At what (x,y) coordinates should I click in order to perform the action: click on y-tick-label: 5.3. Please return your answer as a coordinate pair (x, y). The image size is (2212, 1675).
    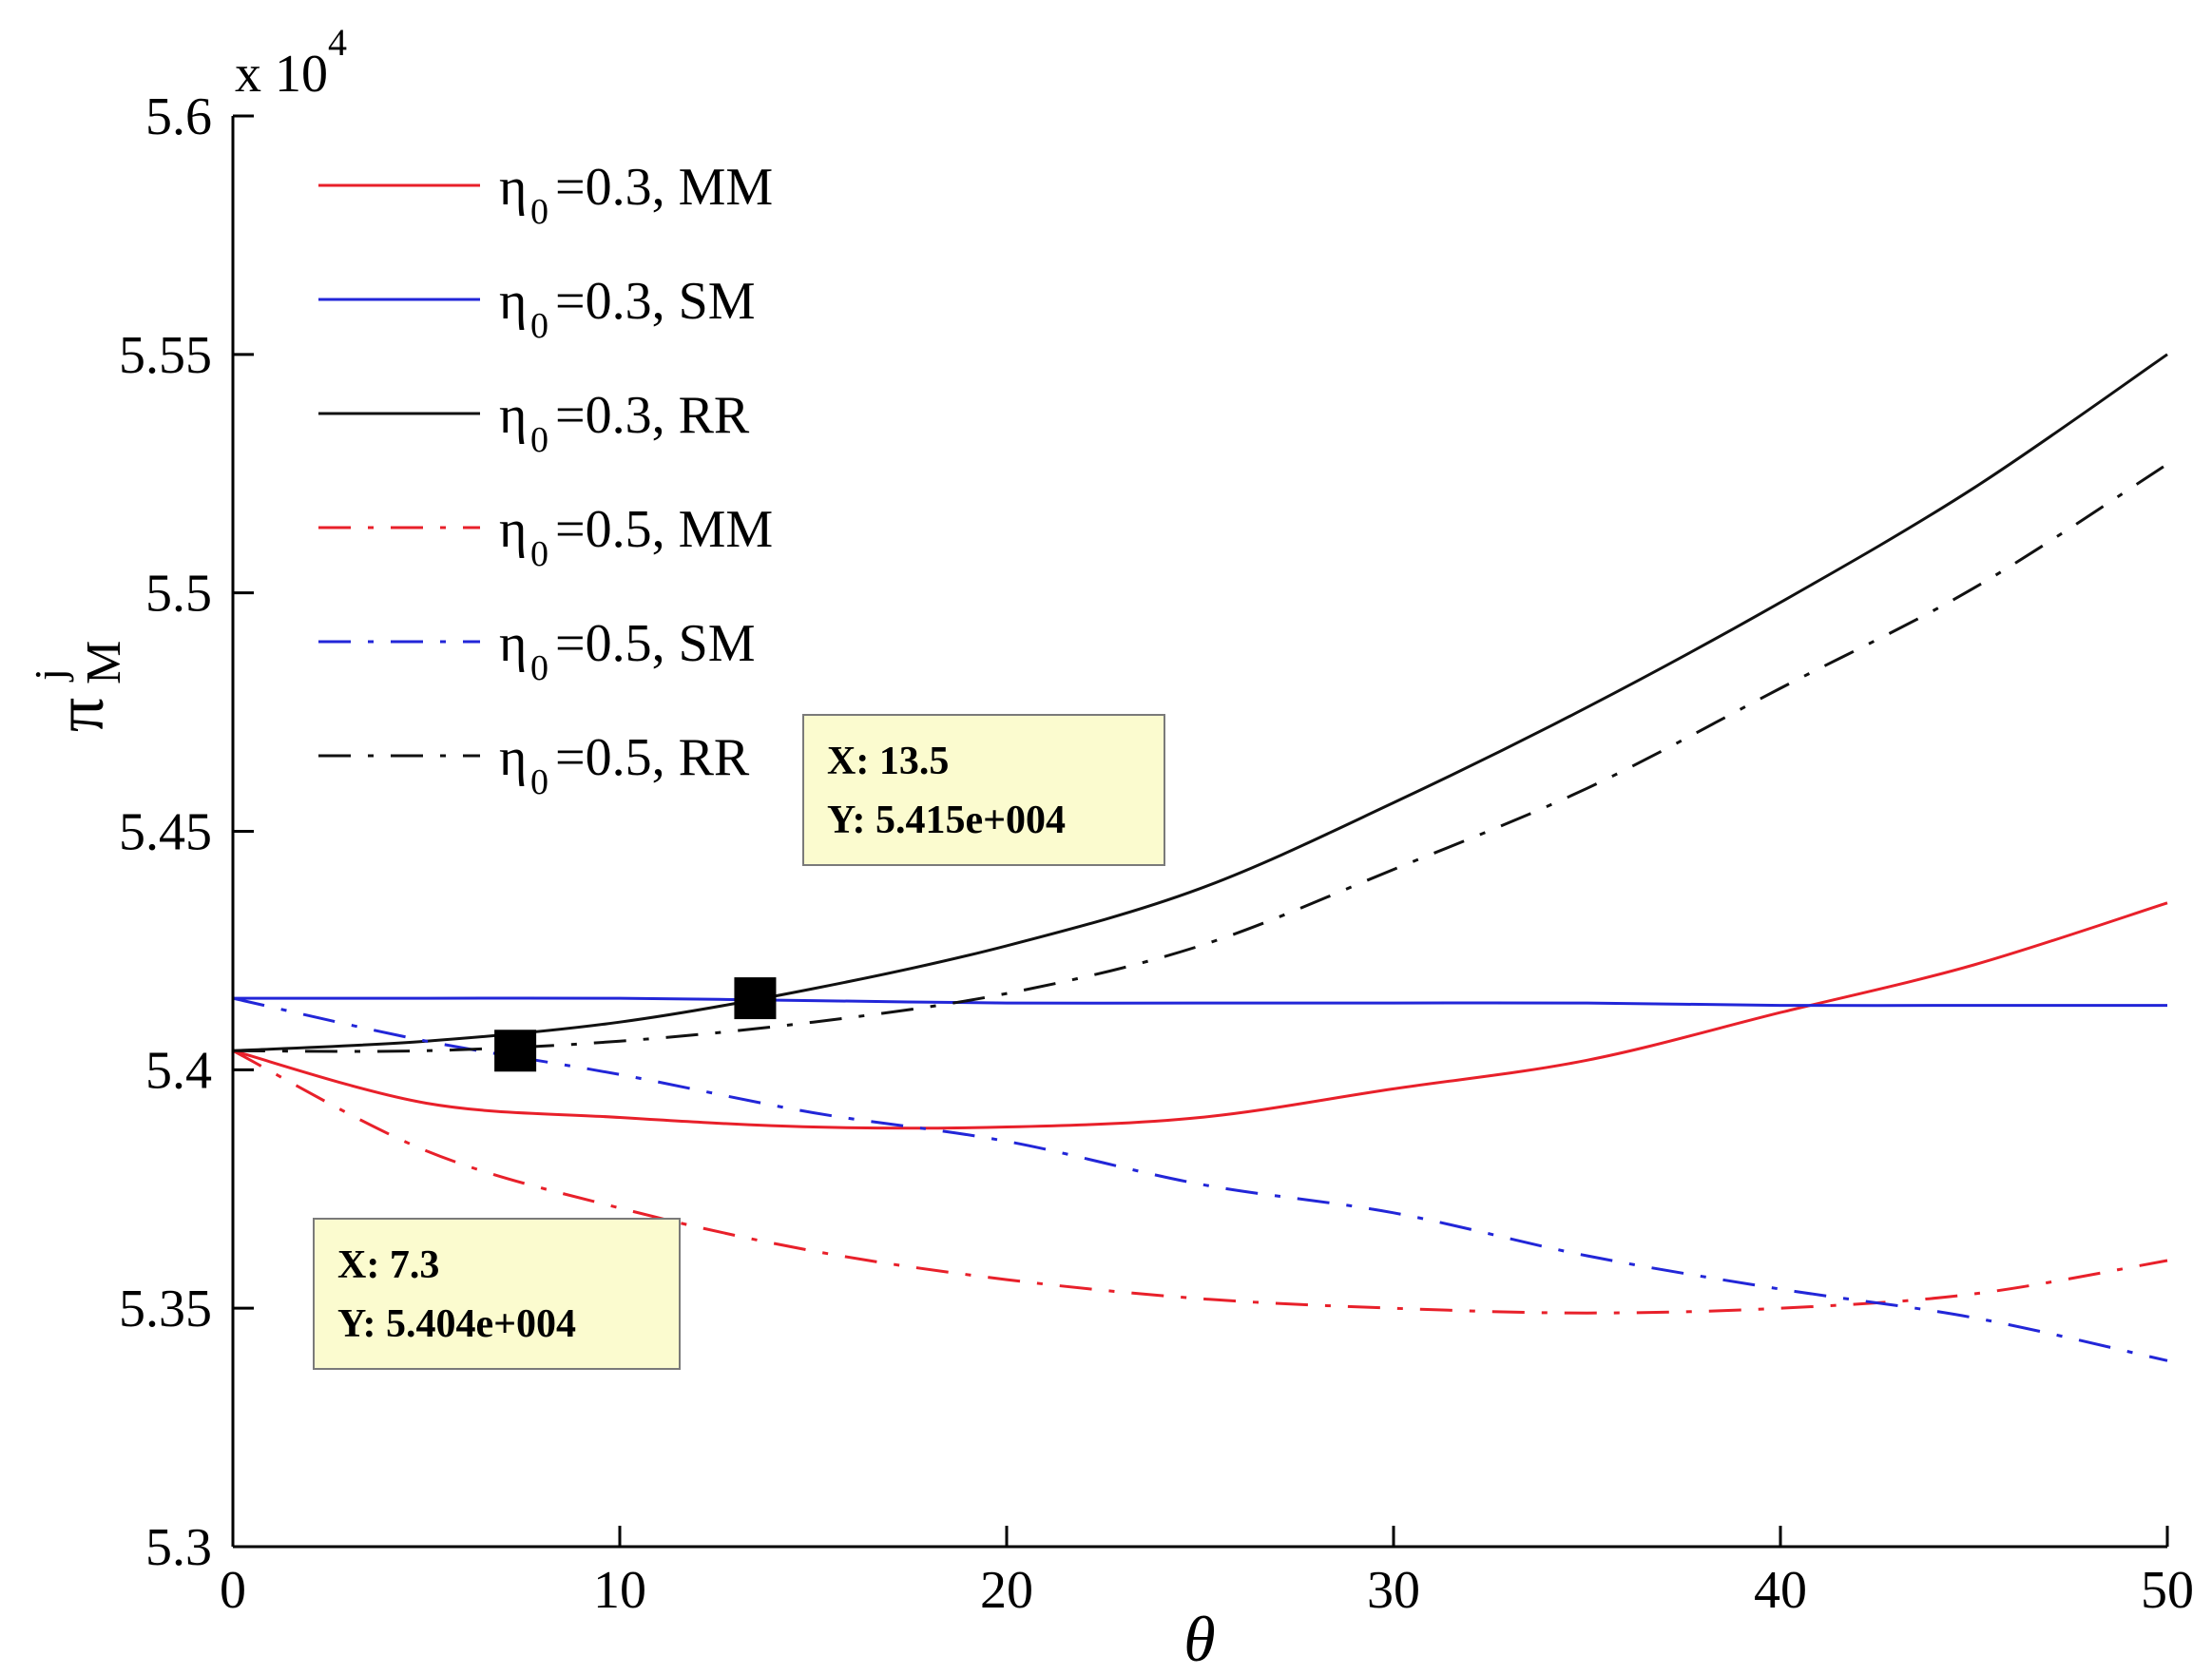
    Looking at the image, I should click on (178, 1547).